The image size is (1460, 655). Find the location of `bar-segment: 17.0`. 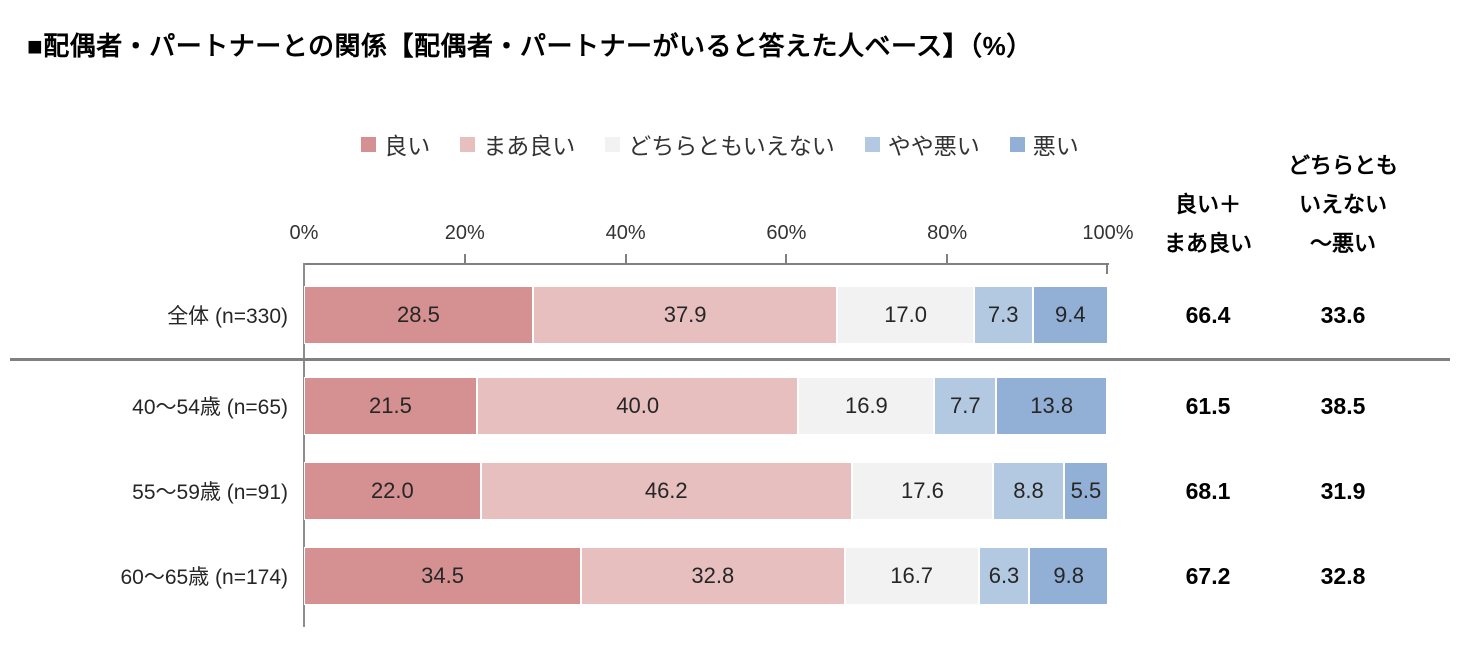

bar-segment: 17.0 is located at coordinates (905, 315).